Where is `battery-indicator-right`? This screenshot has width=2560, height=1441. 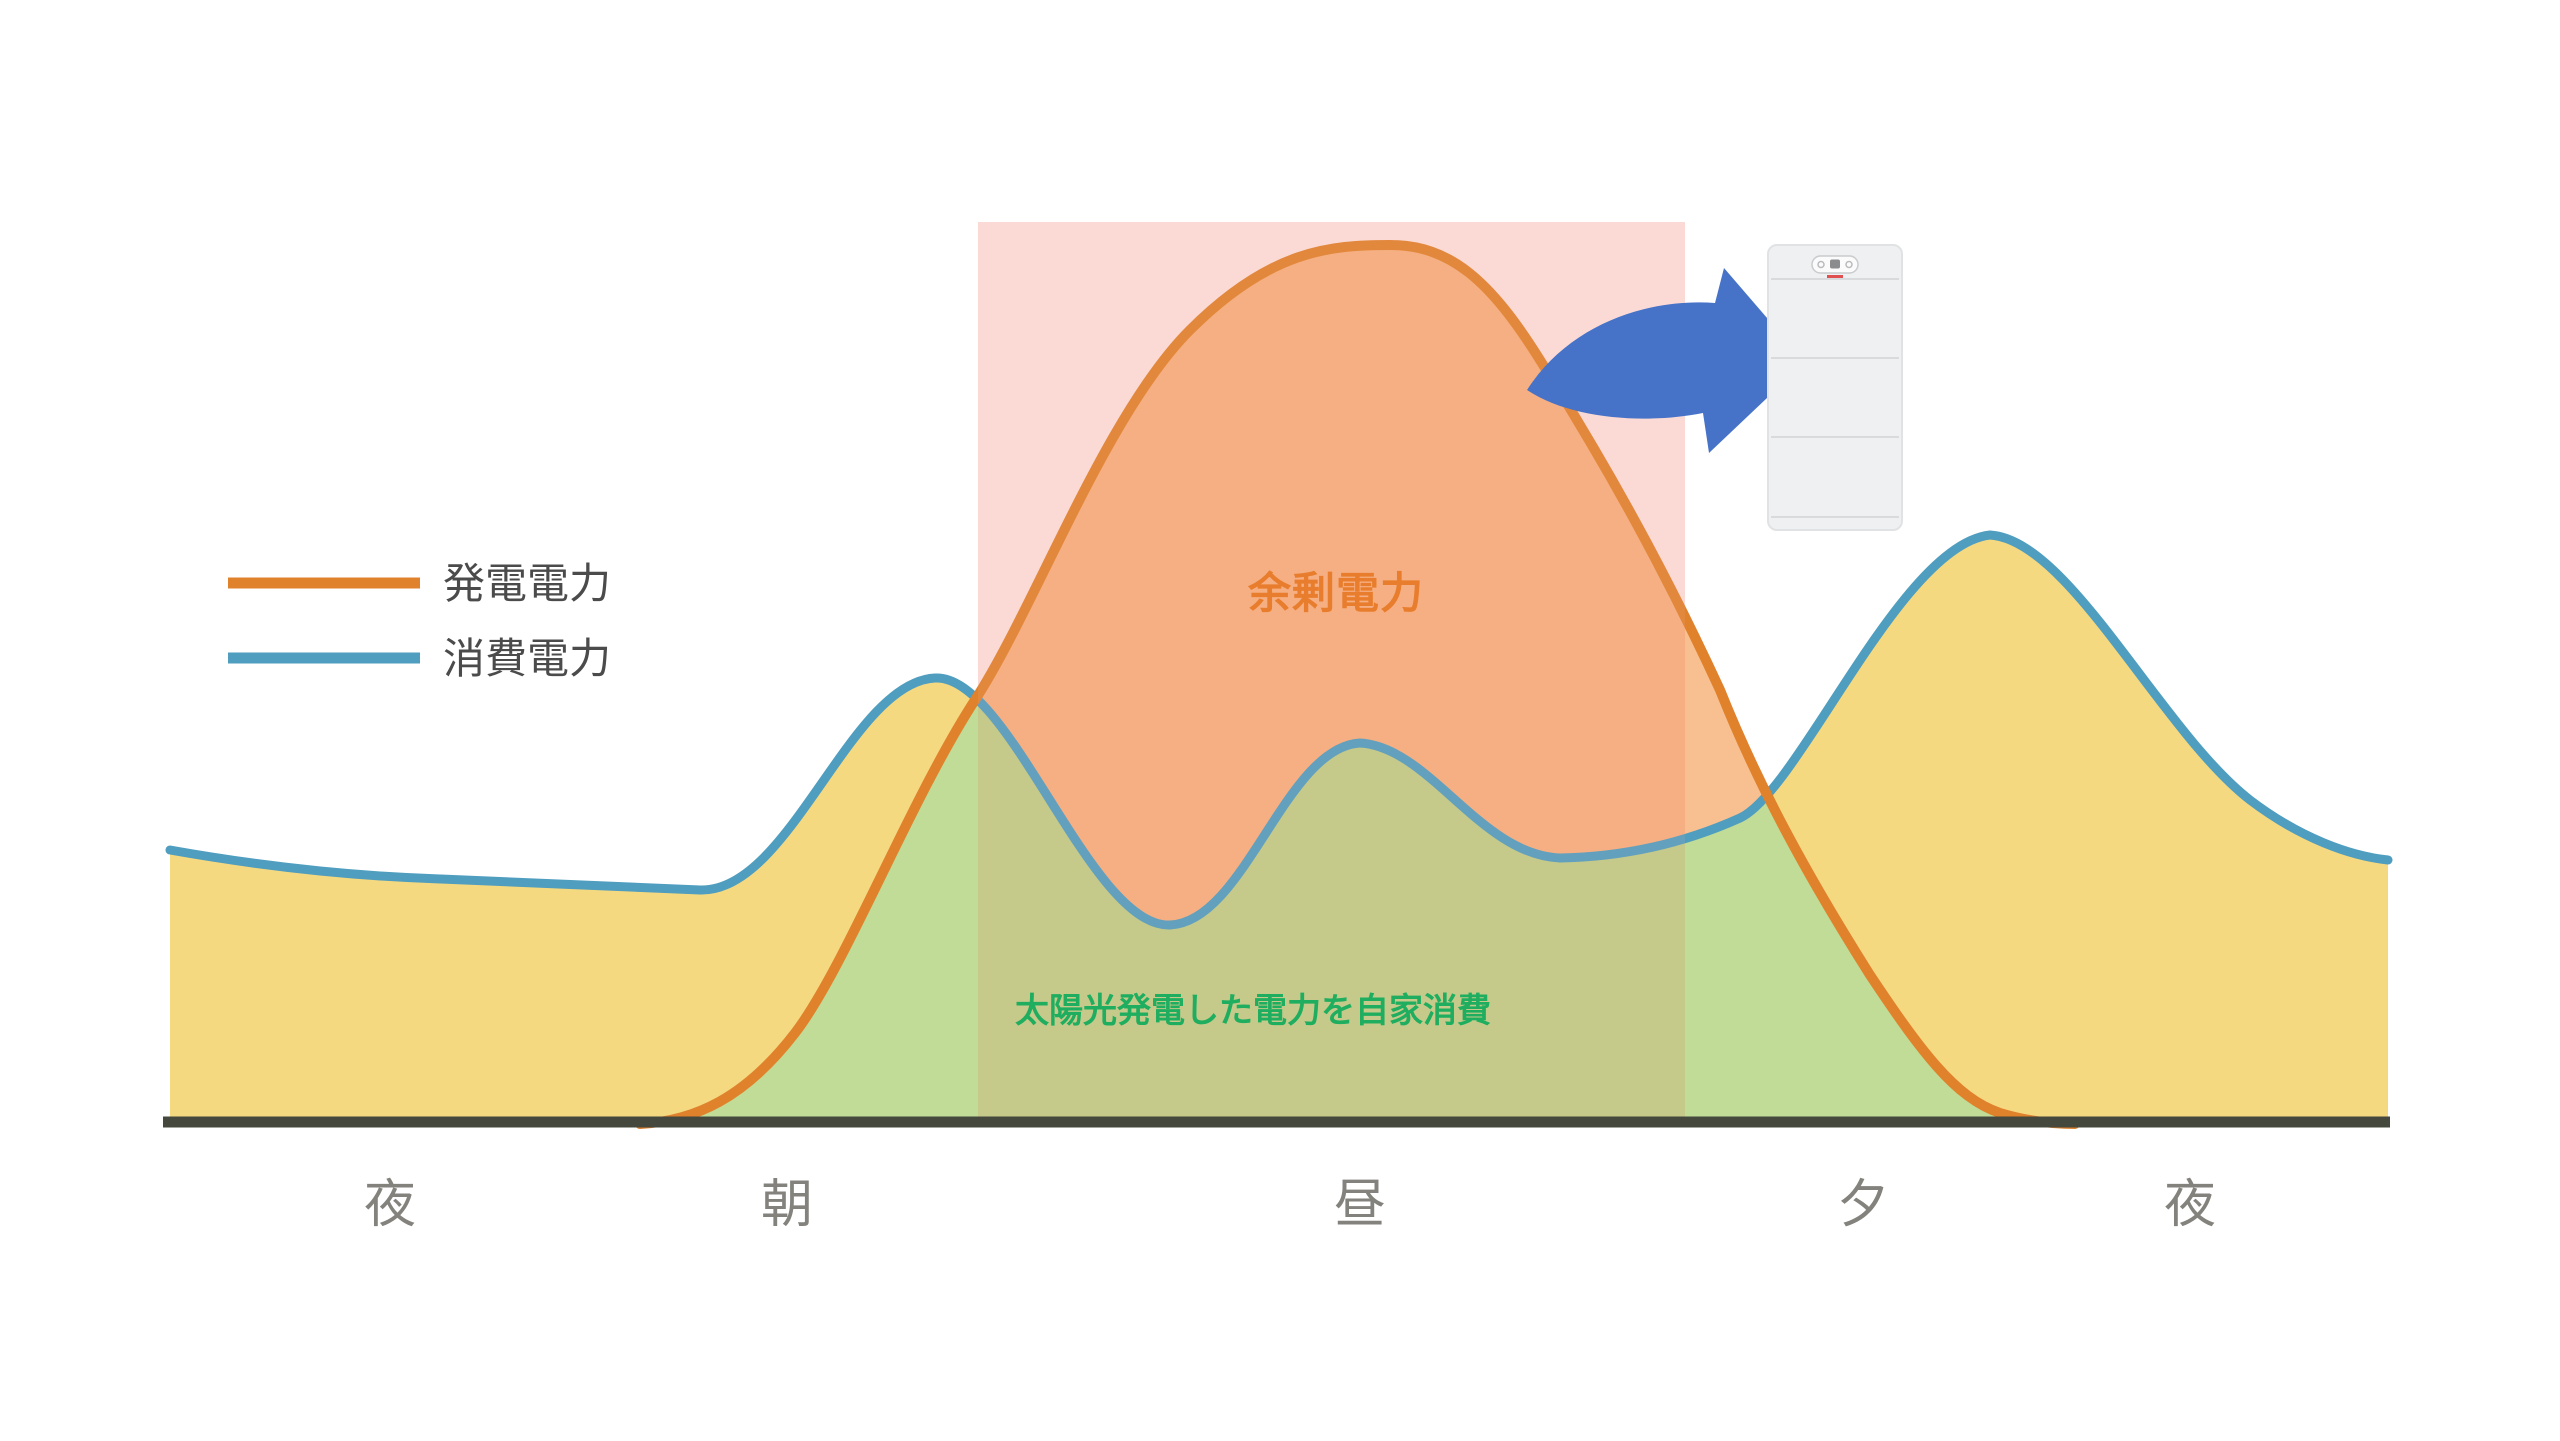
battery-indicator-right is located at coordinates (1849, 264).